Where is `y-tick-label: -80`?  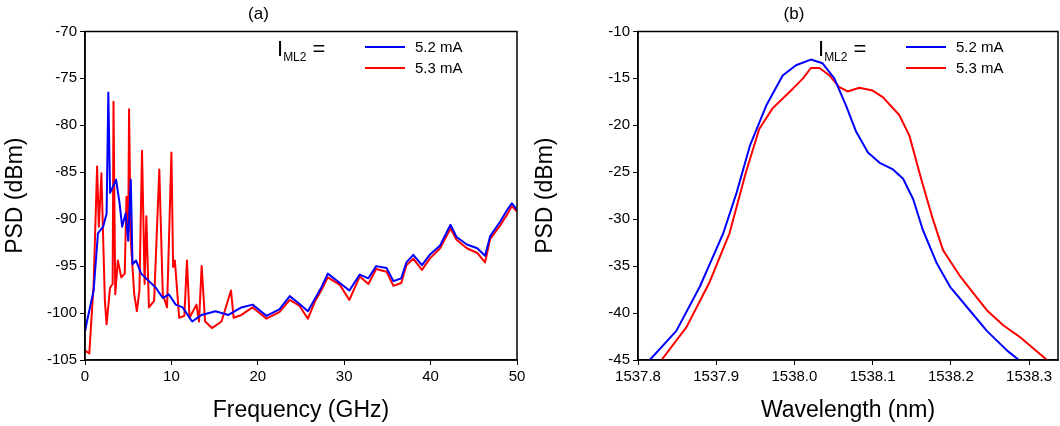 y-tick-label: -80 is located at coordinates (66, 124).